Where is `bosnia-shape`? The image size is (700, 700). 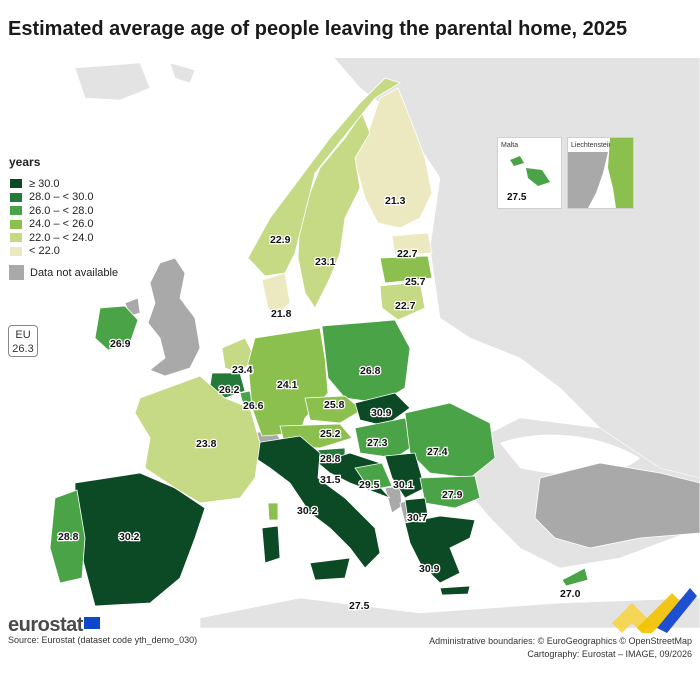
bosnia-shape is located at coordinates (373, 476).